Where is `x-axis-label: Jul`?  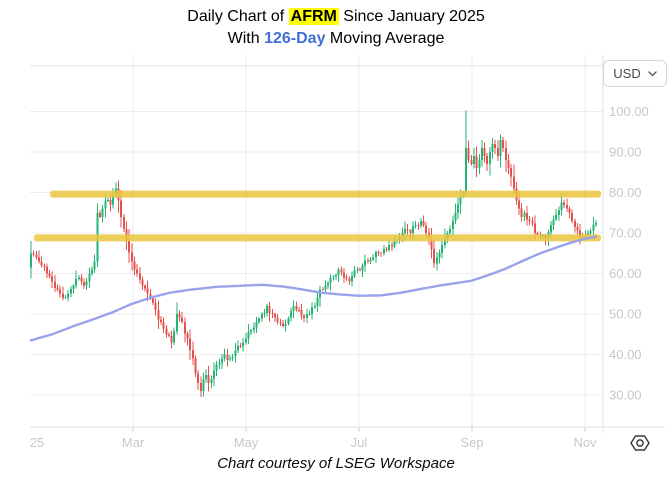 x-axis-label: Jul is located at coordinates (359, 442).